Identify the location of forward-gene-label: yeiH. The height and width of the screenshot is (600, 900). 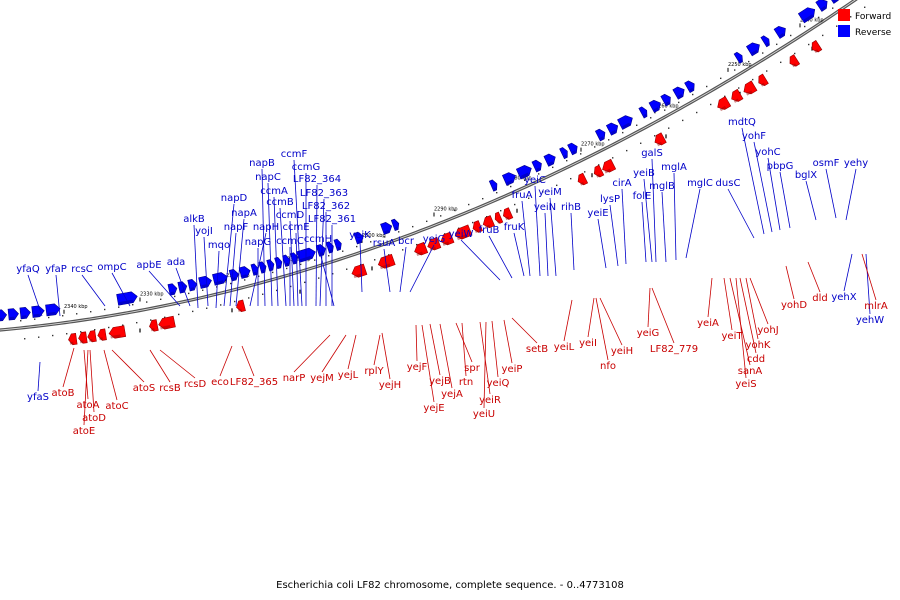
(622, 351).